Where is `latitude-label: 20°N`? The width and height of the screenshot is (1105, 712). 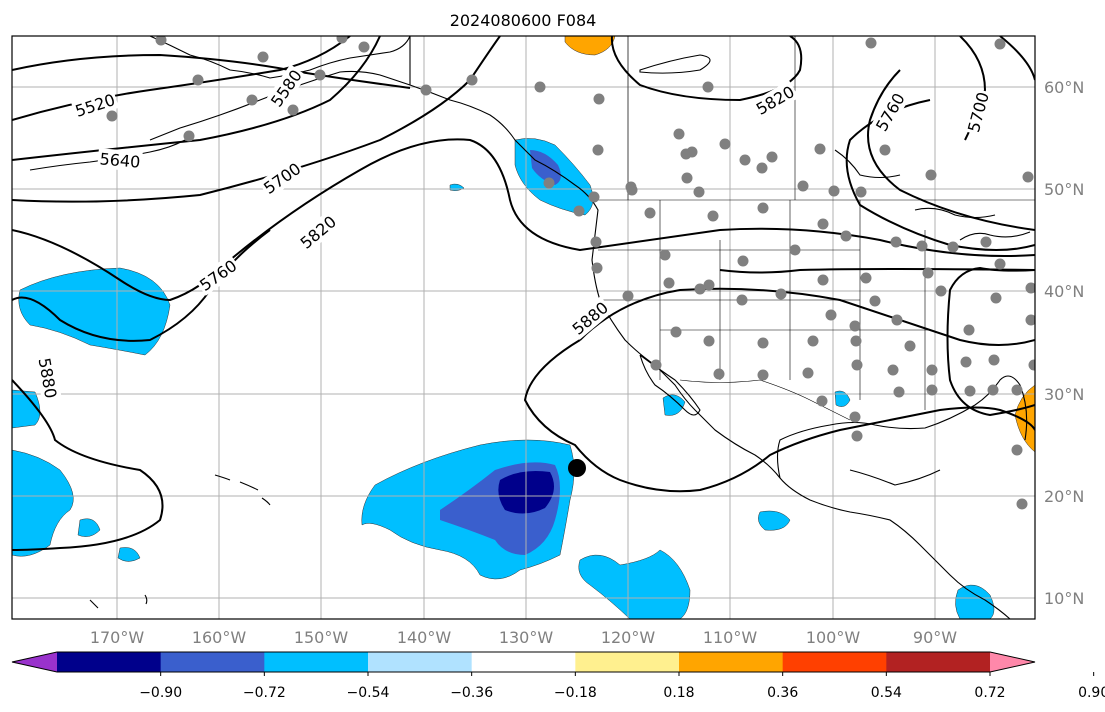 latitude-label: 20°N is located at coordinates (1064, 496).